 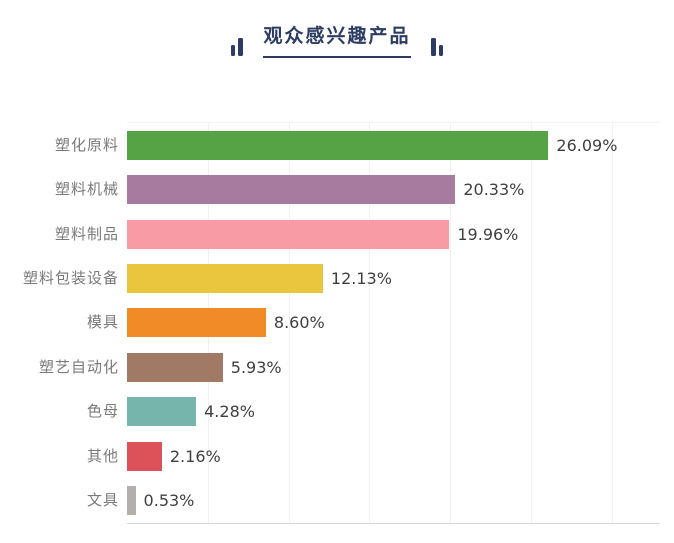 I want to click on bar-row: 26.09%, so click(x=393, y=145).